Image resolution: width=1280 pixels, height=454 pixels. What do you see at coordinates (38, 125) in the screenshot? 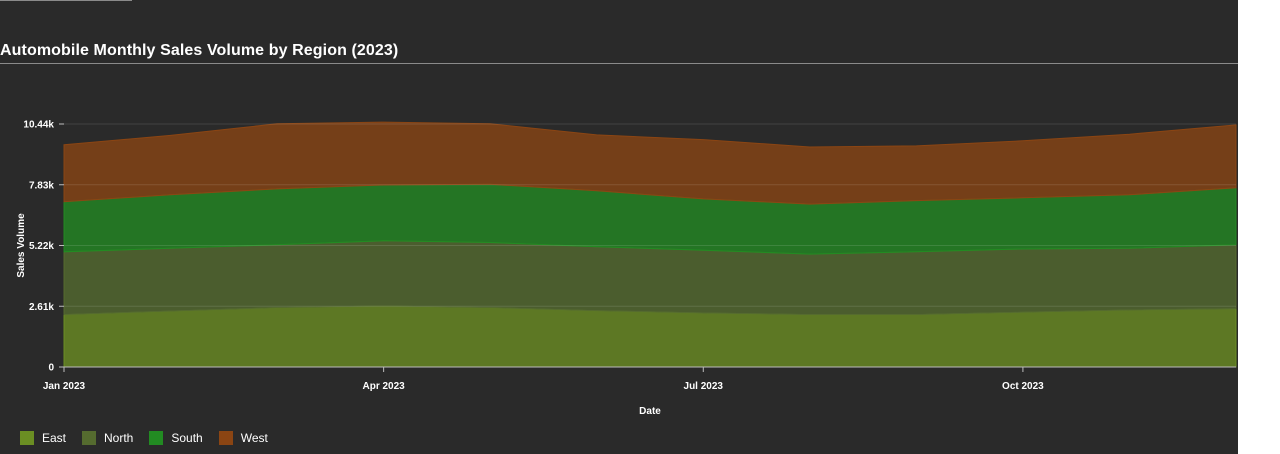
I see `y-tick-label: 10.44k` at bounding box center [38, 125].